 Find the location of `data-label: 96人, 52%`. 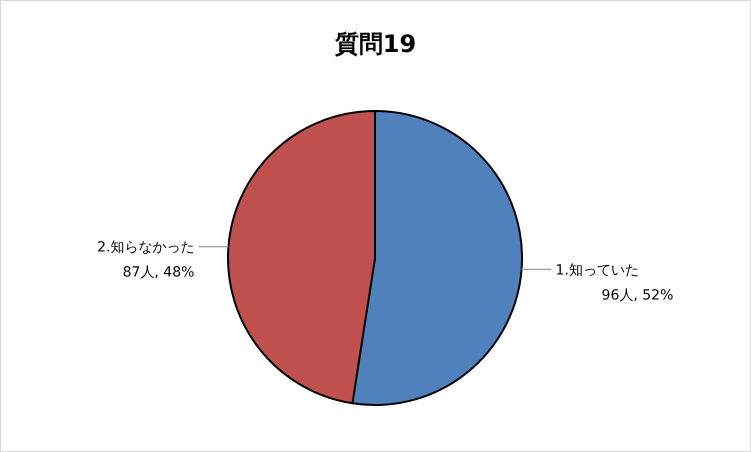

data-label: 96人, 52% is located at coordinates (638, 295).